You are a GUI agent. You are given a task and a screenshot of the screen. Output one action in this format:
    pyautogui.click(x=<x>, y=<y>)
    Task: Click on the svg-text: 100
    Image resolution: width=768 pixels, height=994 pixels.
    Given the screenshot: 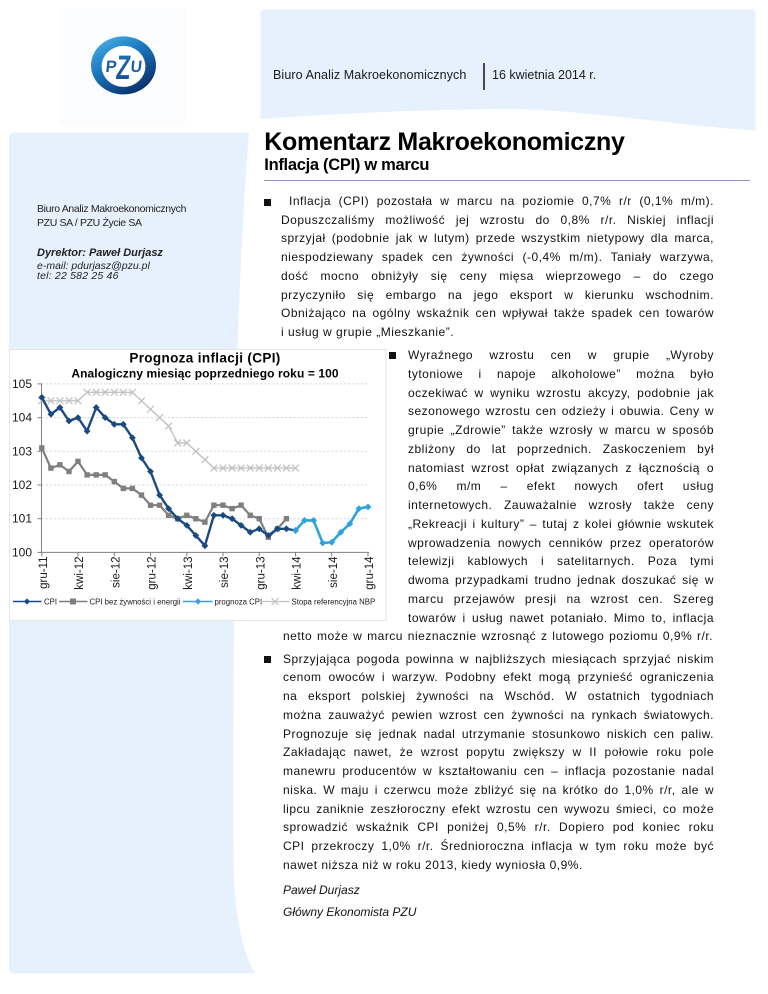 What is the action you would take?
    pyautogui.click(x=22, y=552)
    